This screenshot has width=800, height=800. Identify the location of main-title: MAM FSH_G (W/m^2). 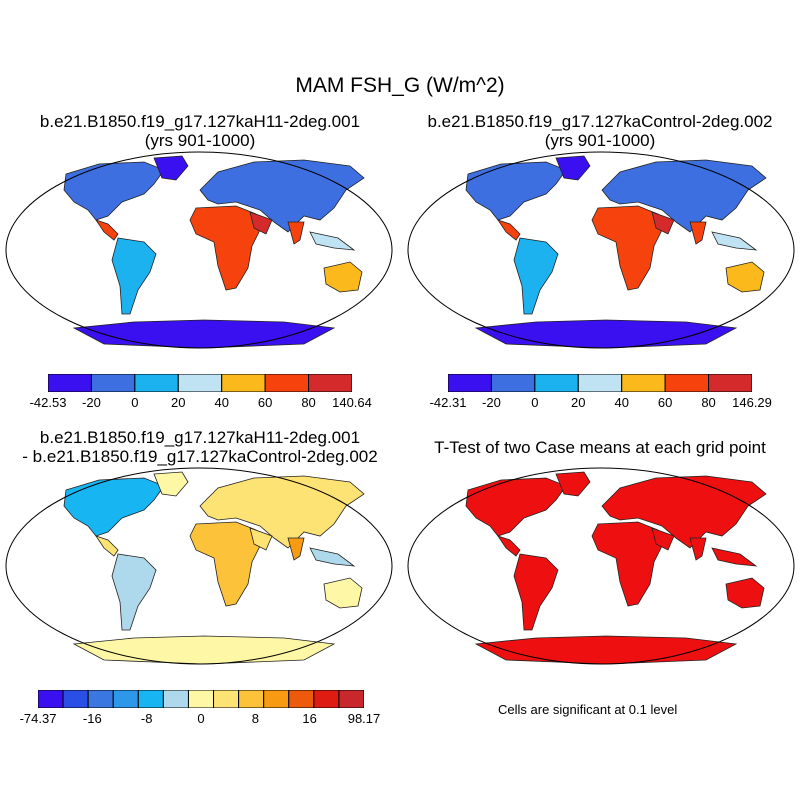
(400, 85).